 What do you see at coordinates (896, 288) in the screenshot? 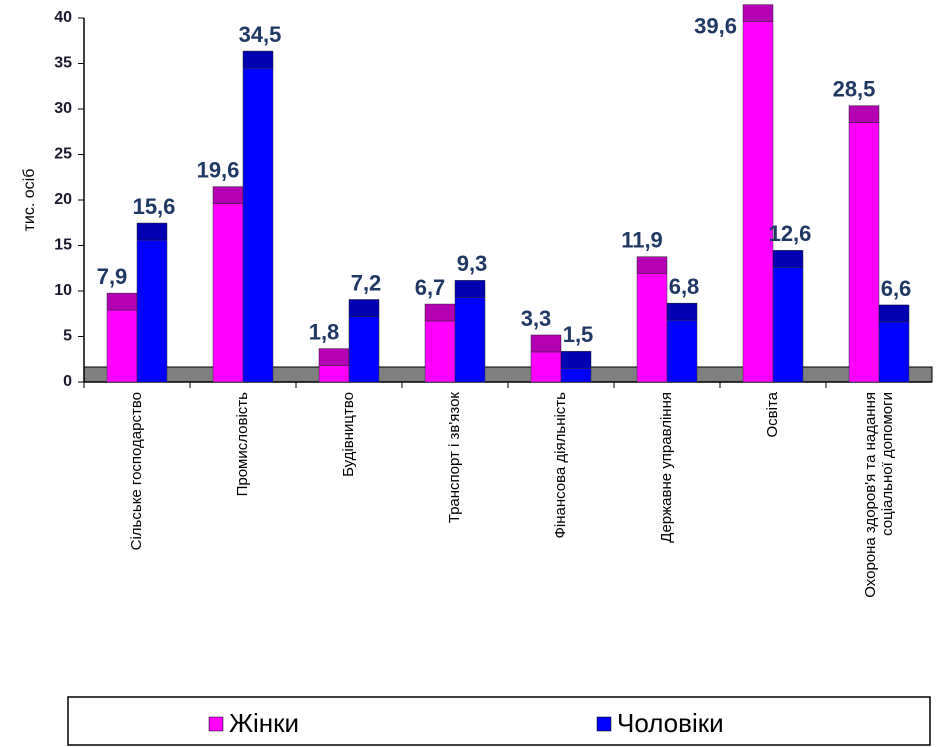
I see `value-label: 6,6` at bounding box center [896, 288].